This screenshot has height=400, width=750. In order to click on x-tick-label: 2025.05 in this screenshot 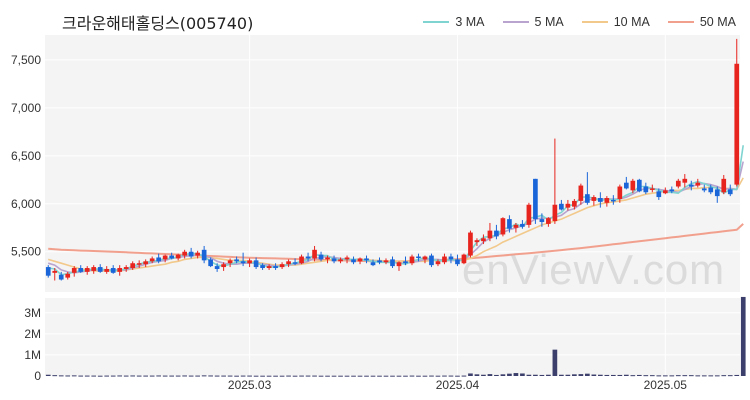, I will do `click(666, 385)`.